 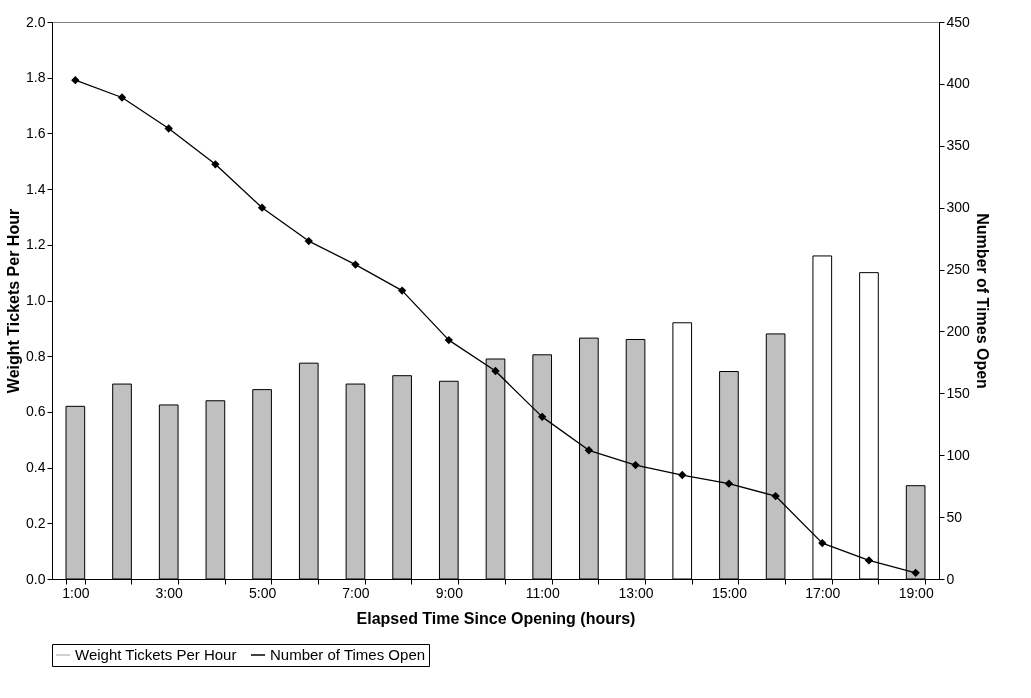 What do you see at coordinates (36, 244) in the screenshot?
I see `y-tick-label: 1.2` at bounding box center [36, 244].